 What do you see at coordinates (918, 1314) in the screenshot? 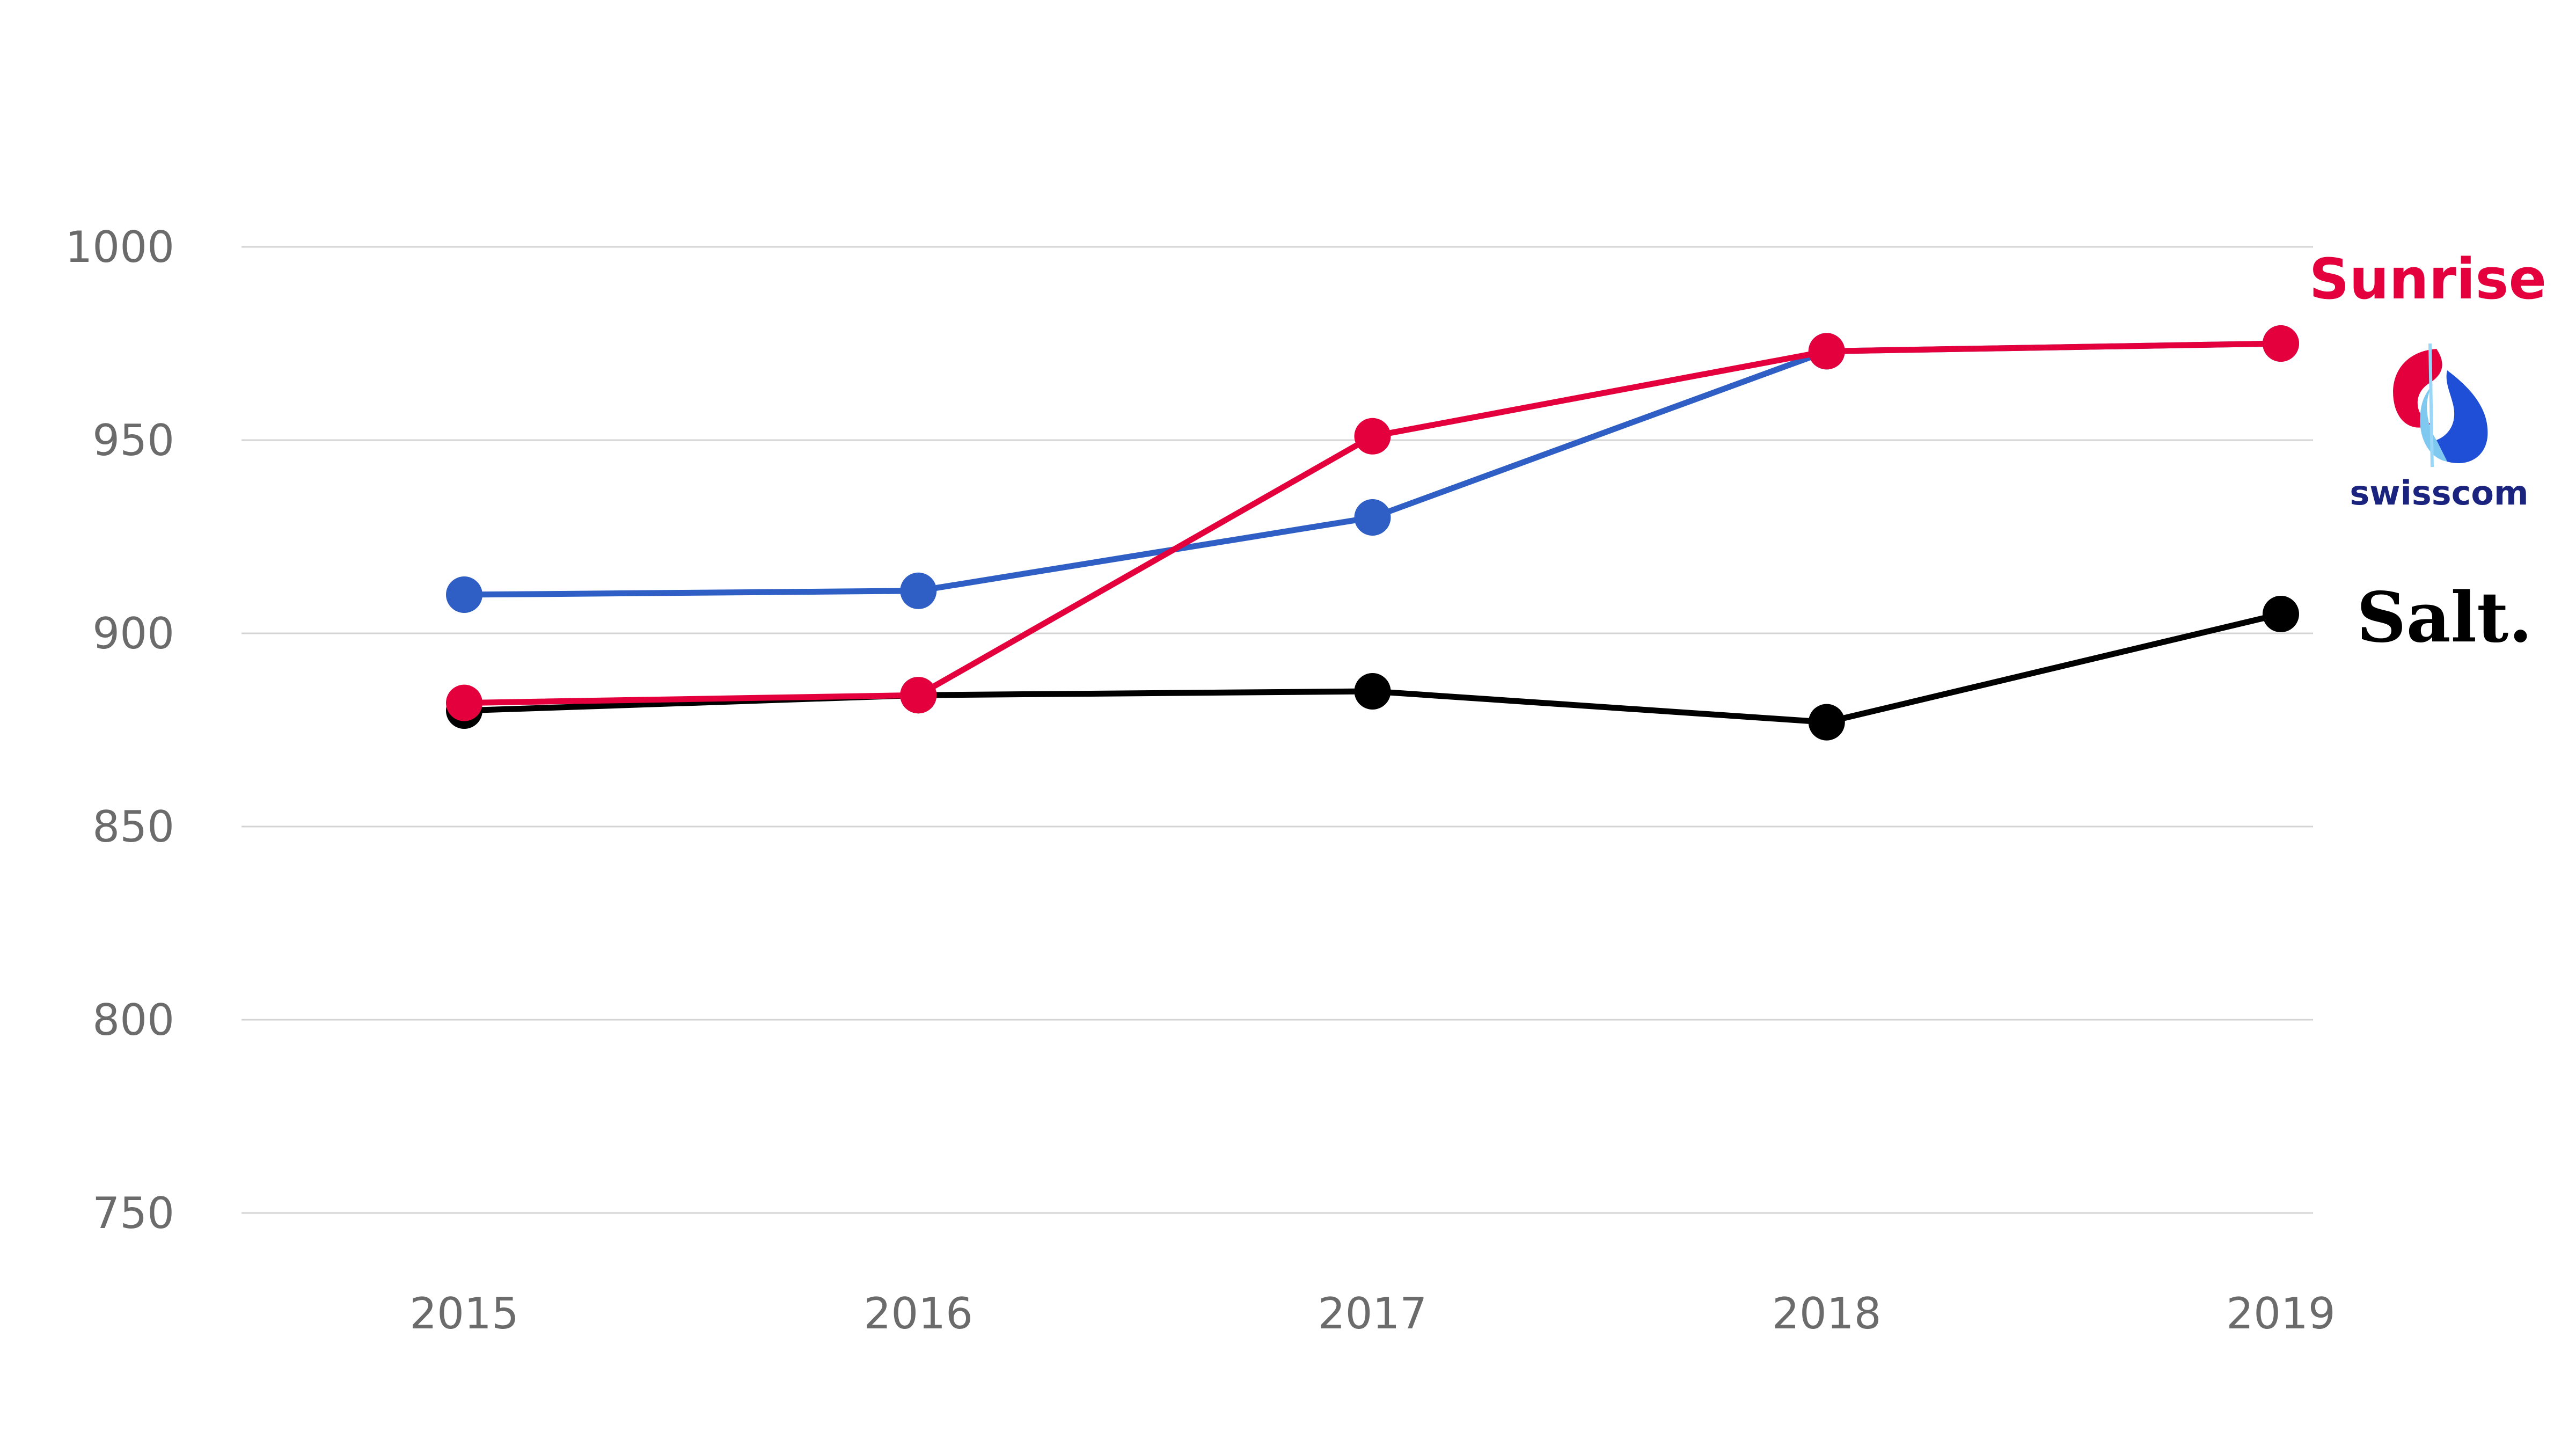
I see `x-tick-label: 2016` at bounding box center [918, 1314].